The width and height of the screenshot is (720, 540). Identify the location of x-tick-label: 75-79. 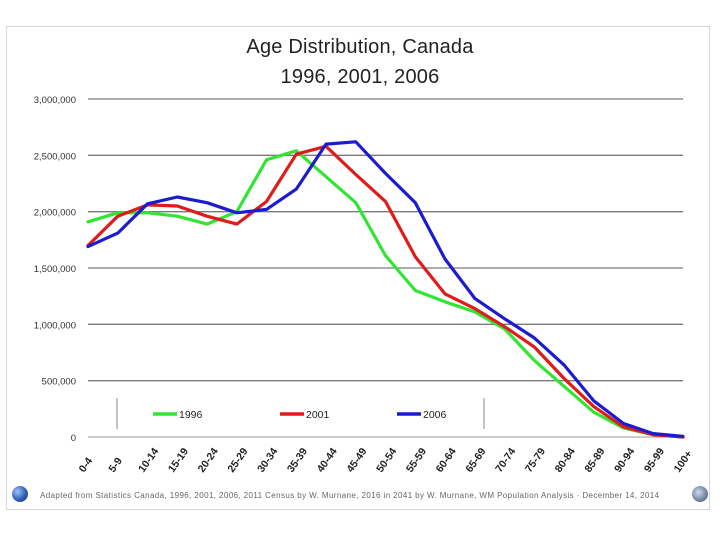
(535, 460).